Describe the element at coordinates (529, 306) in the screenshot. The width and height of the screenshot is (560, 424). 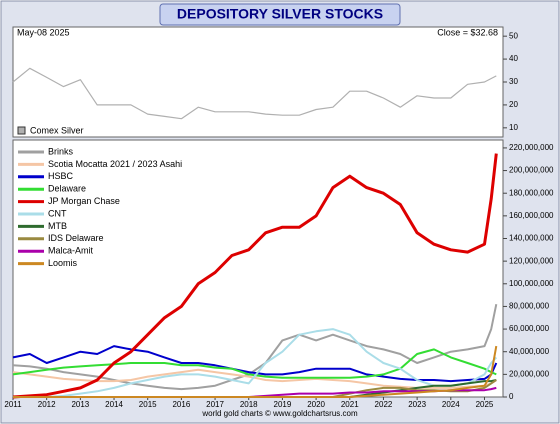
I see `y-tick-label: 80,000,000` at that location.